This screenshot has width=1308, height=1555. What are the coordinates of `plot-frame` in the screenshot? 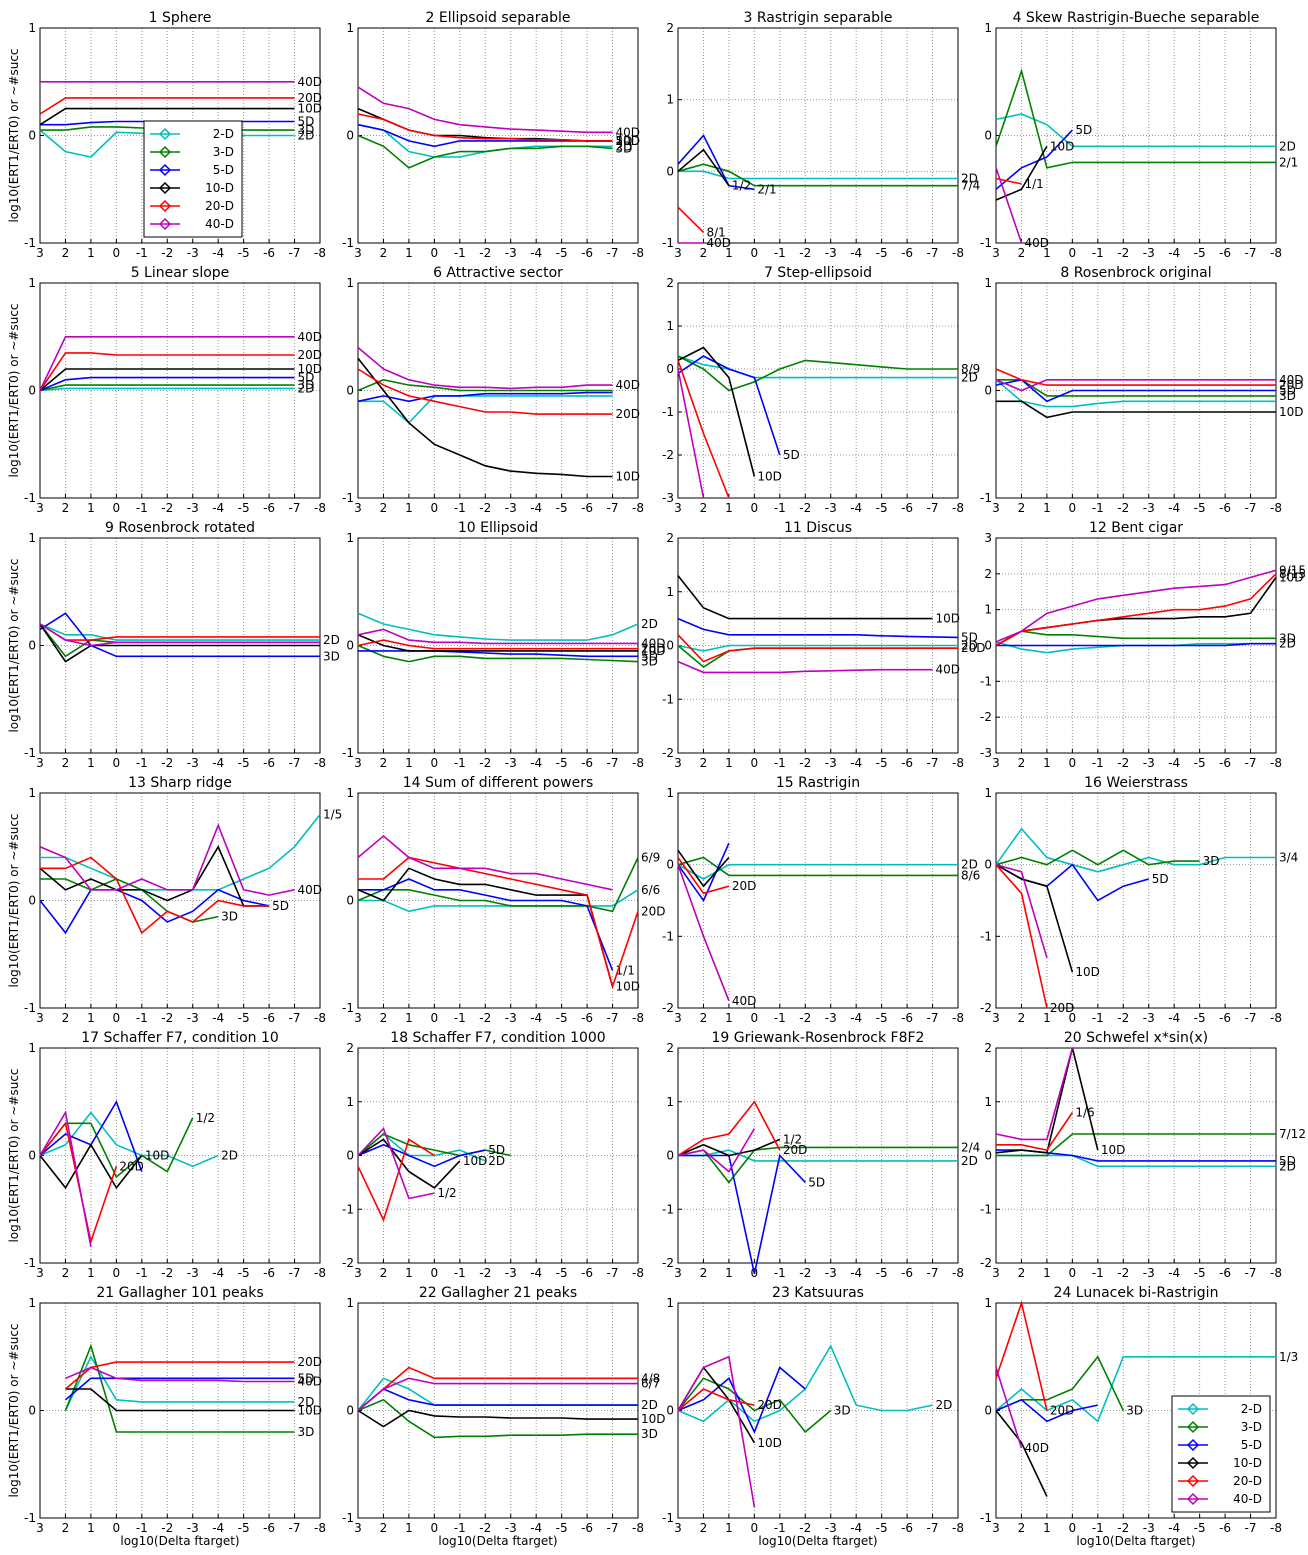 It's located at (818, 390).